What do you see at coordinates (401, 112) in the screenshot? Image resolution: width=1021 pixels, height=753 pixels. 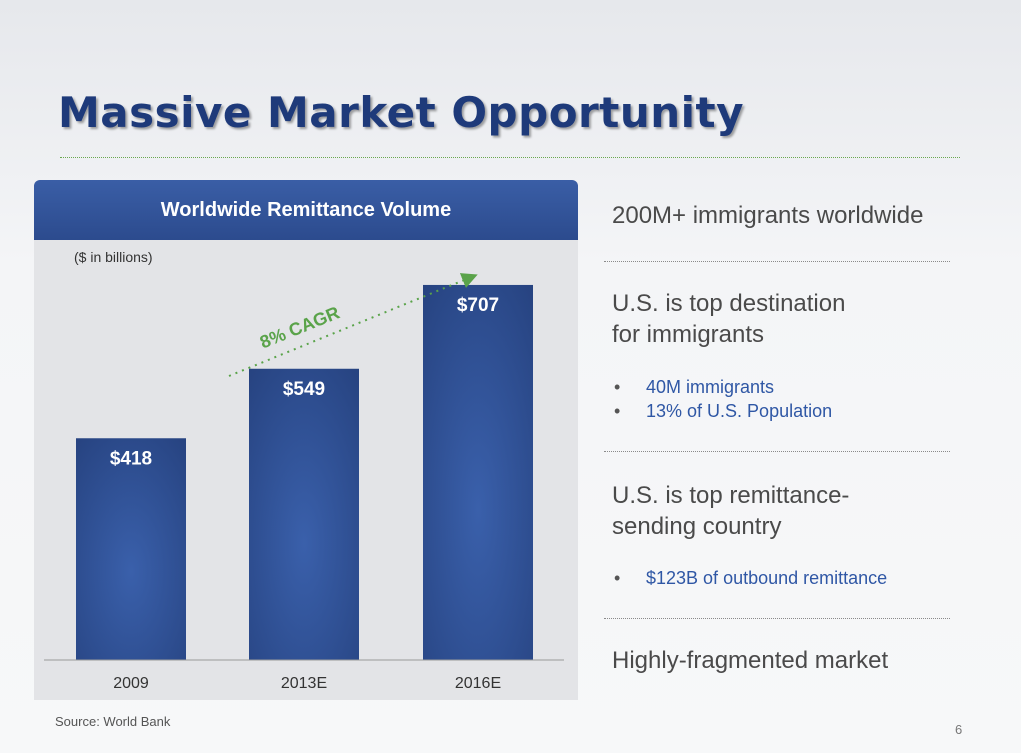 I see `slide-title: Massive Market Opportunity` at bounding box center [401, 112].